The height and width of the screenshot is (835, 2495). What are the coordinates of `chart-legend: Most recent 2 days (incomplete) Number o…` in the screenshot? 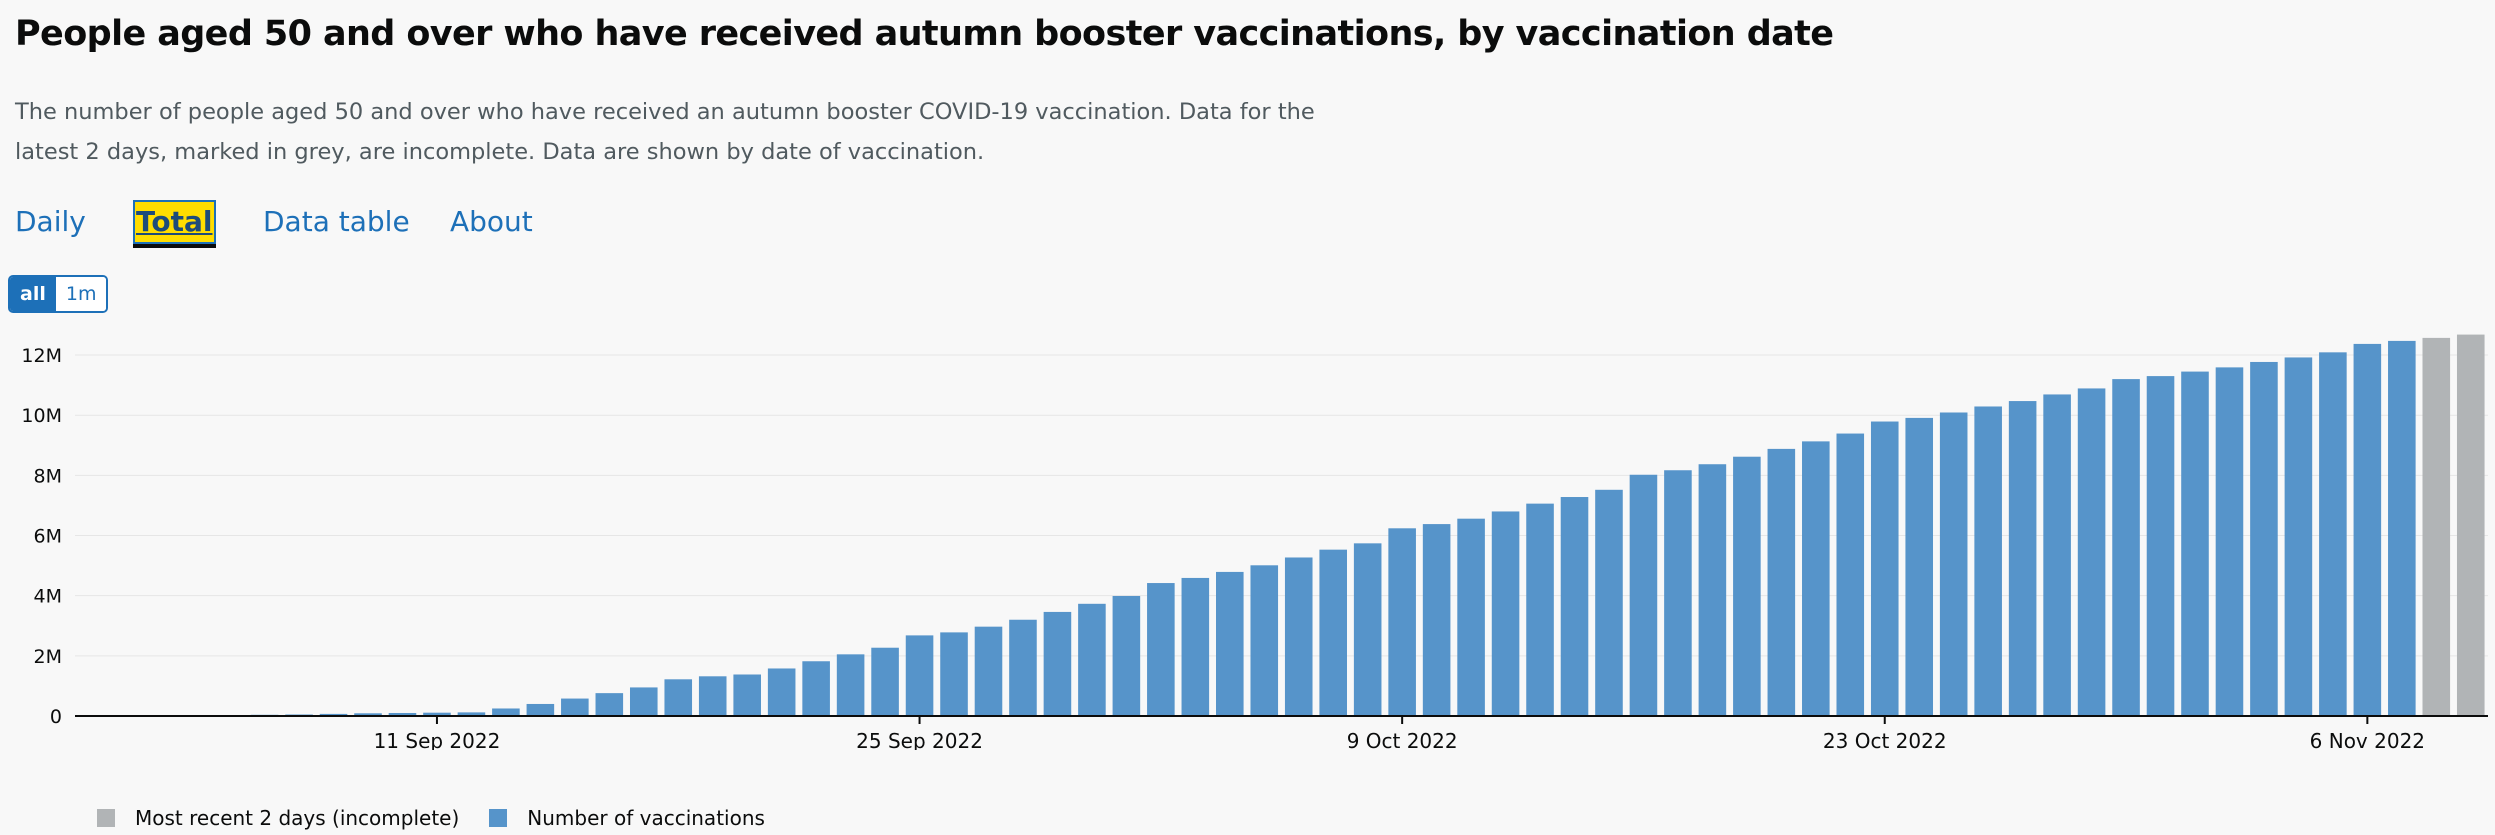 It's located at (446, 818).